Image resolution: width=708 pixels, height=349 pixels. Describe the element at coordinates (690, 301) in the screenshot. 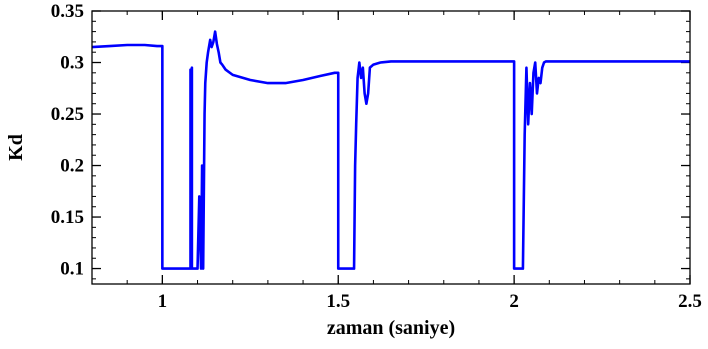

I see `x-tick-label: 2.5` at that location.